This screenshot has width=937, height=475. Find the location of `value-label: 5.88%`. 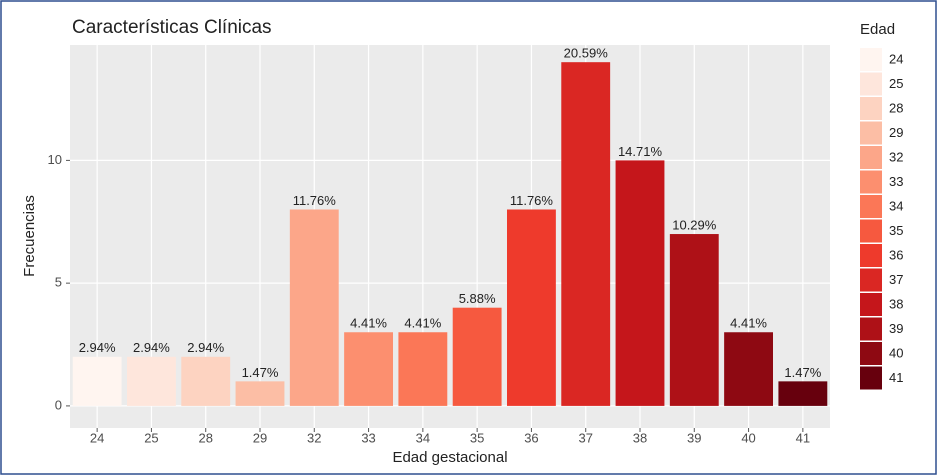

value-label: 5.88% is located at coordinates (477, 298).